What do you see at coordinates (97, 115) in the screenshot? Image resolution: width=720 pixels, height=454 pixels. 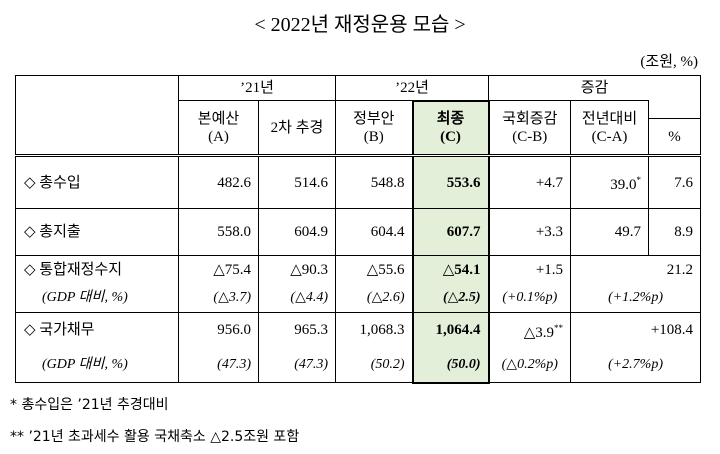 I see `corner-cell` at bounding box center [97, 115].